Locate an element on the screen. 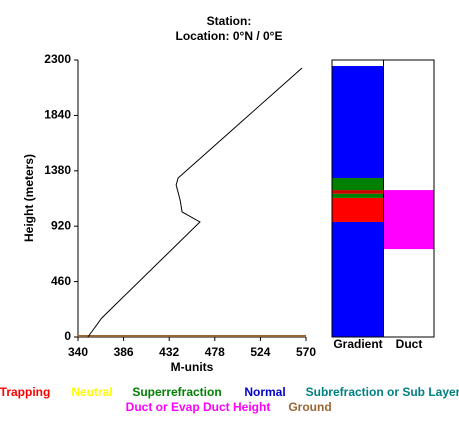 The height and width of the screenshot is (433, 459). legend-entry: Duct or Evap Duct Height is located at coordinates (198, 407).